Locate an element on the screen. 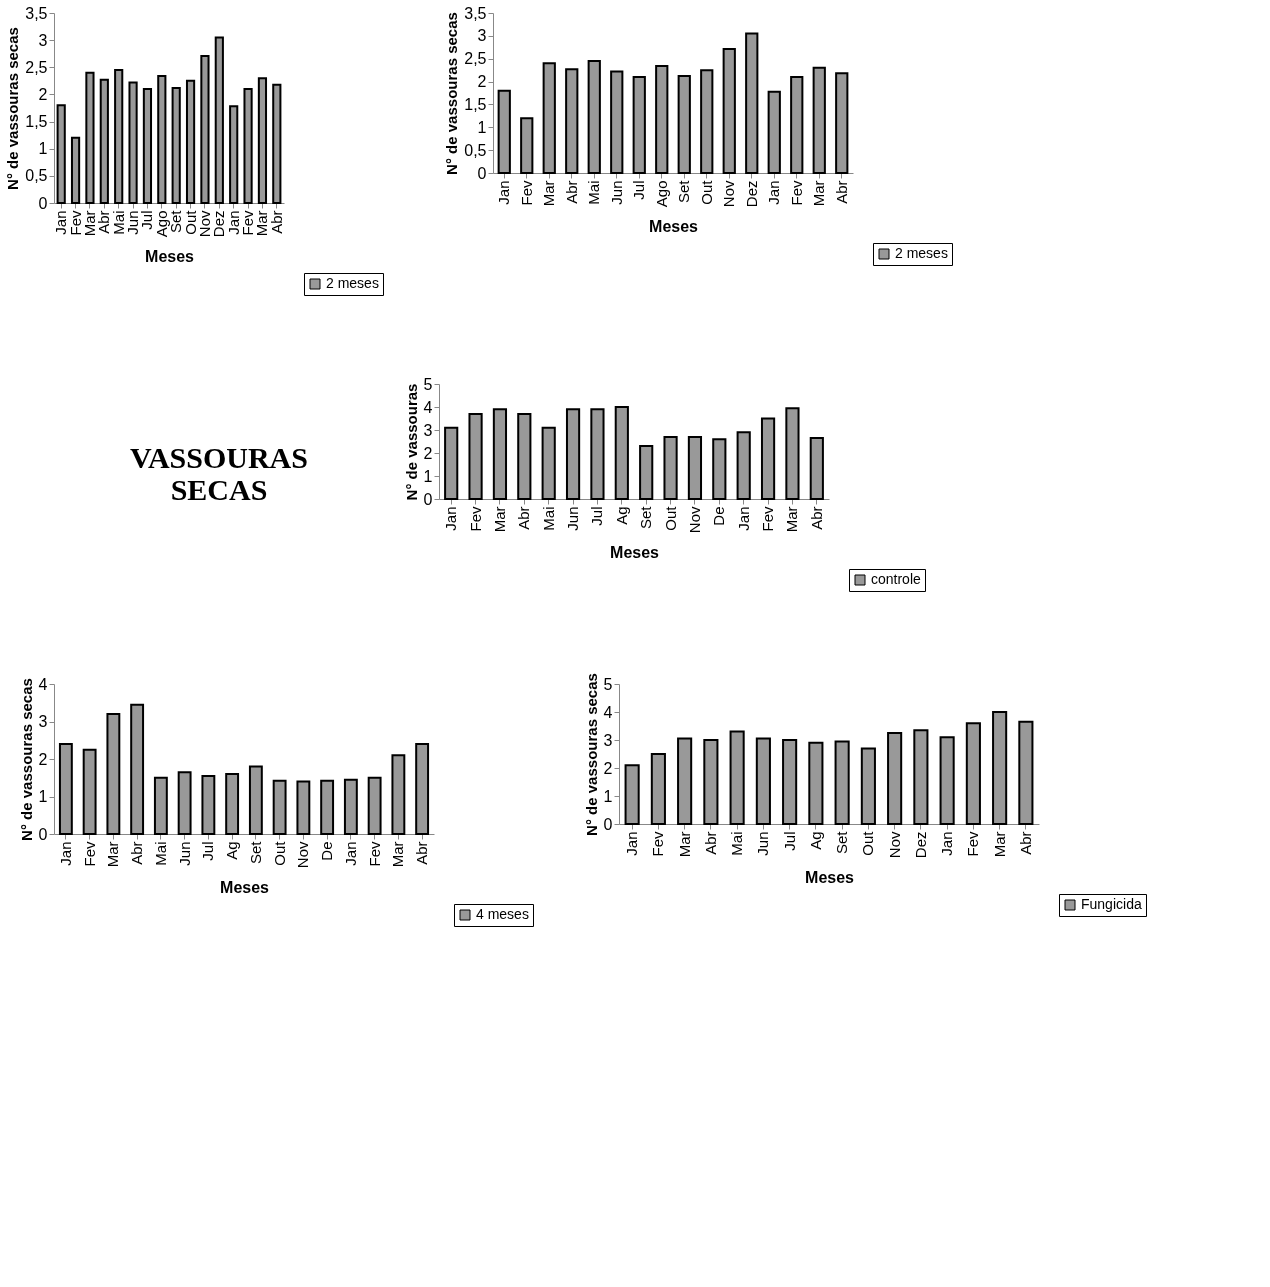 Image resolution: width=1270 pixels, height=1287 pixels. x-tick-label: De is located at coordinates (327, 851).